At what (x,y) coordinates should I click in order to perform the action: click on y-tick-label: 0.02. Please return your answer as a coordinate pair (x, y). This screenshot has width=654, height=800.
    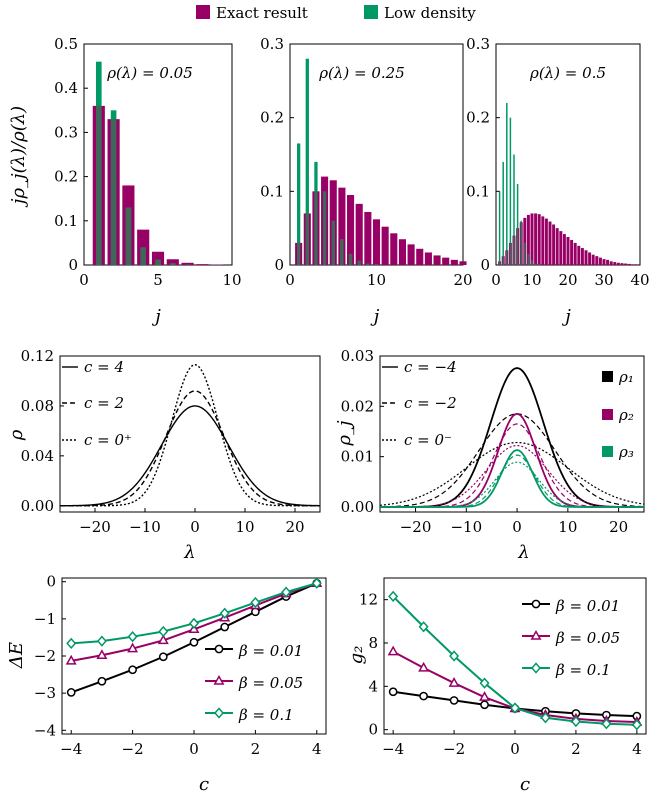
    Looking at the image, I should click on (357, 406).